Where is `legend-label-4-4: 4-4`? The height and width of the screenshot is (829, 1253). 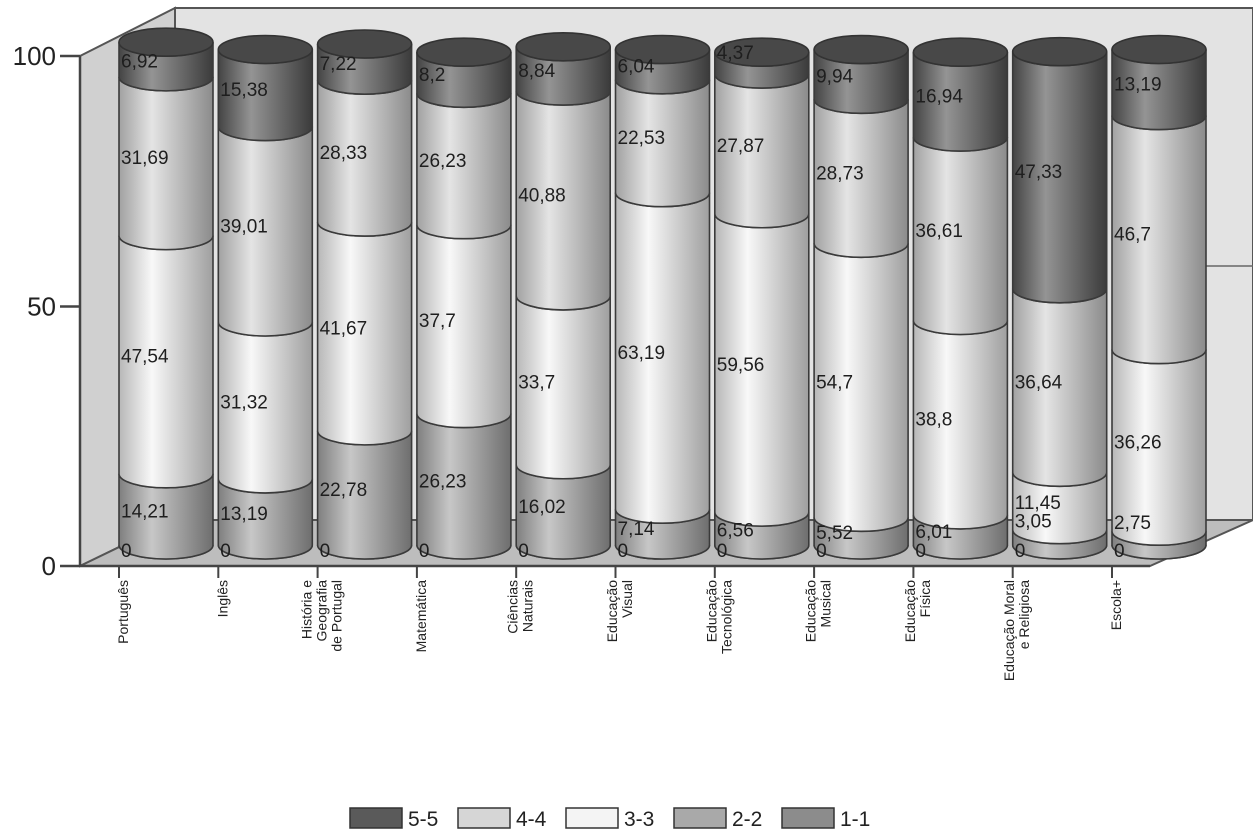 legend-label-4-4: 4-4 is located at coordinates (531, 818).